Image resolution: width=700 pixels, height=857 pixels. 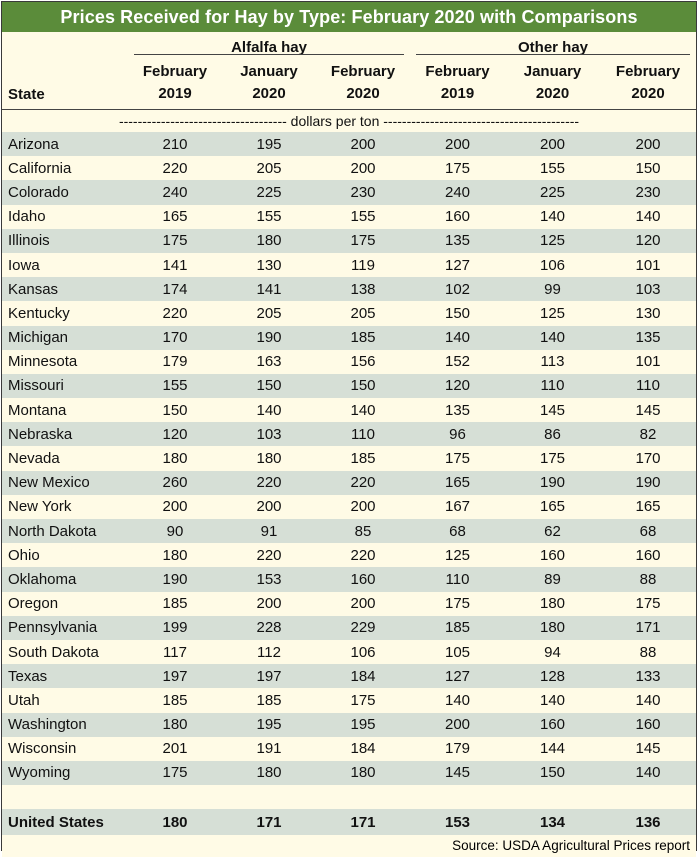 What do you see at coordinates (269, 168) in the screenshot?
I see `price-cell: 205` at bounding box center [269, 168].